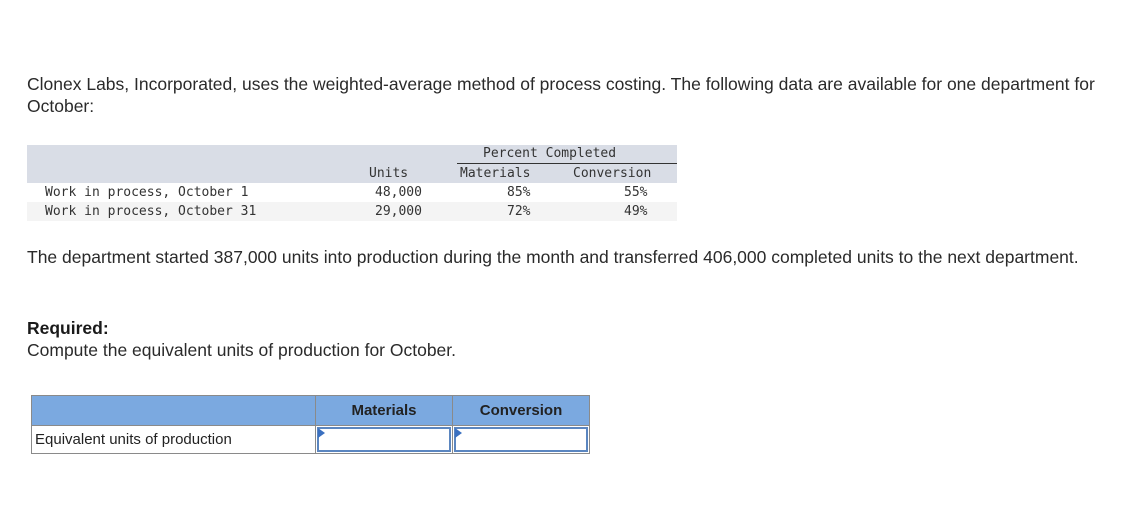  I want to click on col-header-units: Units, so click(389, 173).